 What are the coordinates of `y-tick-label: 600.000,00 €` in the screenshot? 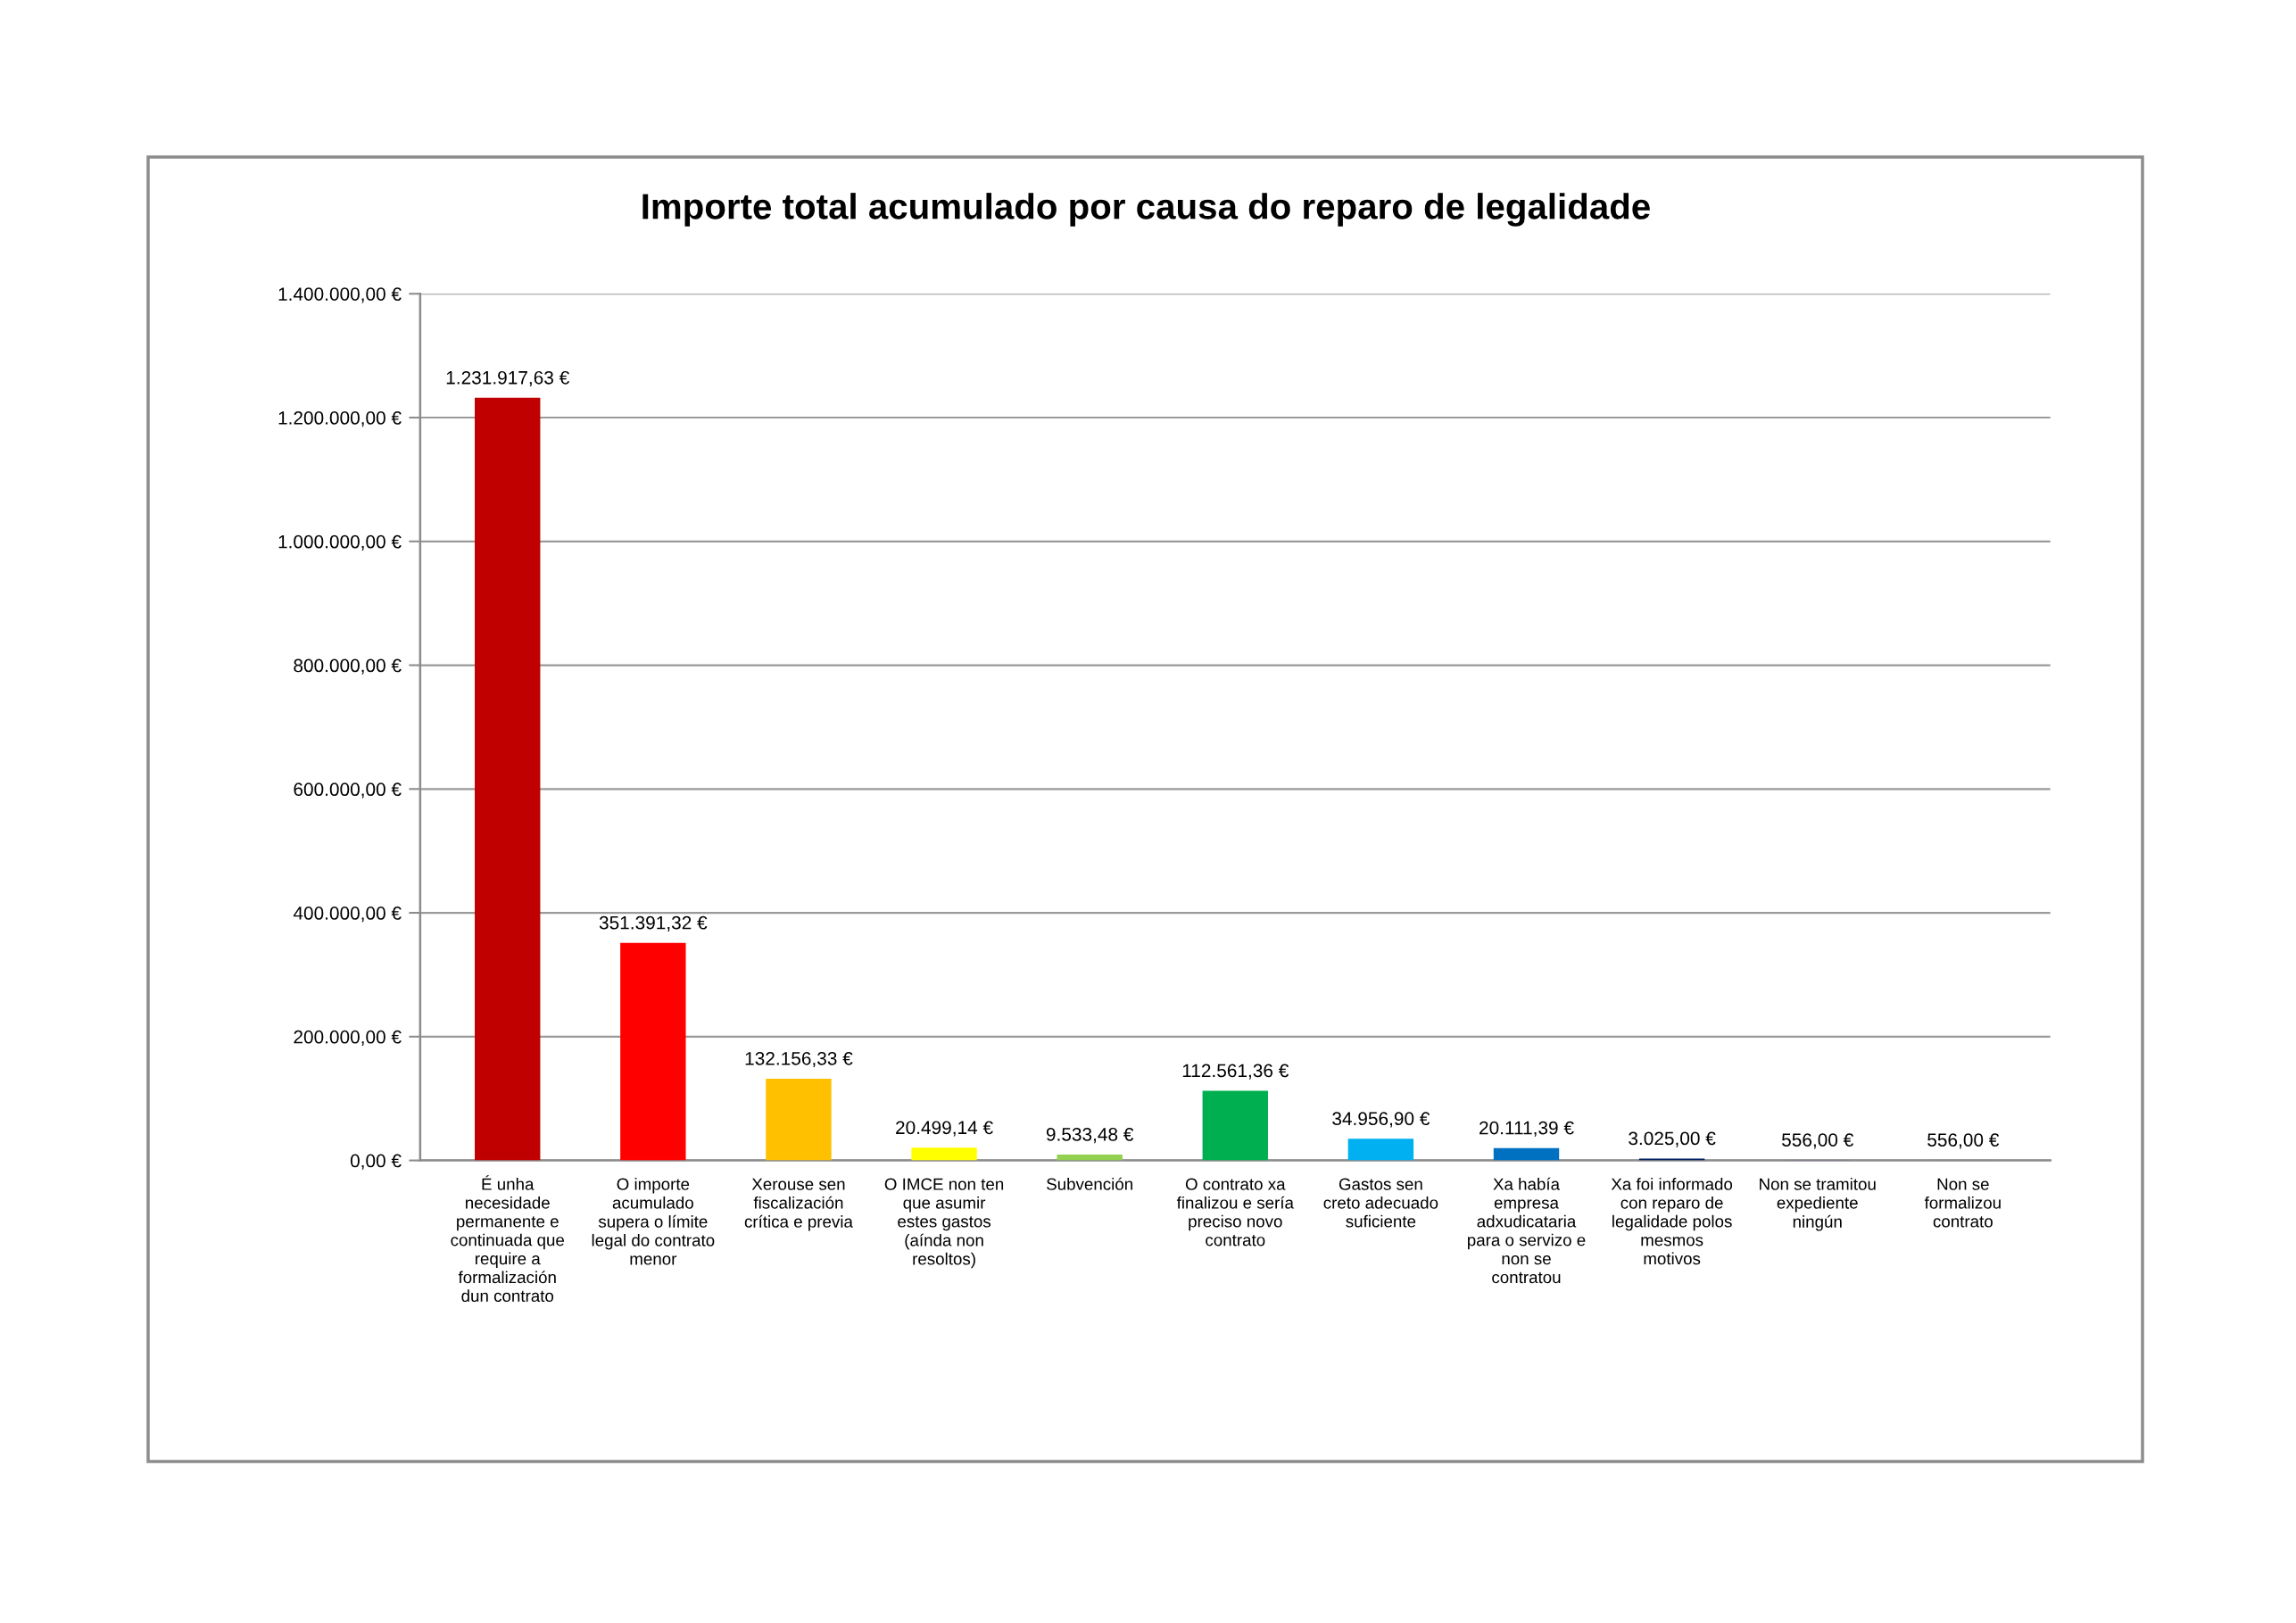 It's located at (348, 791).